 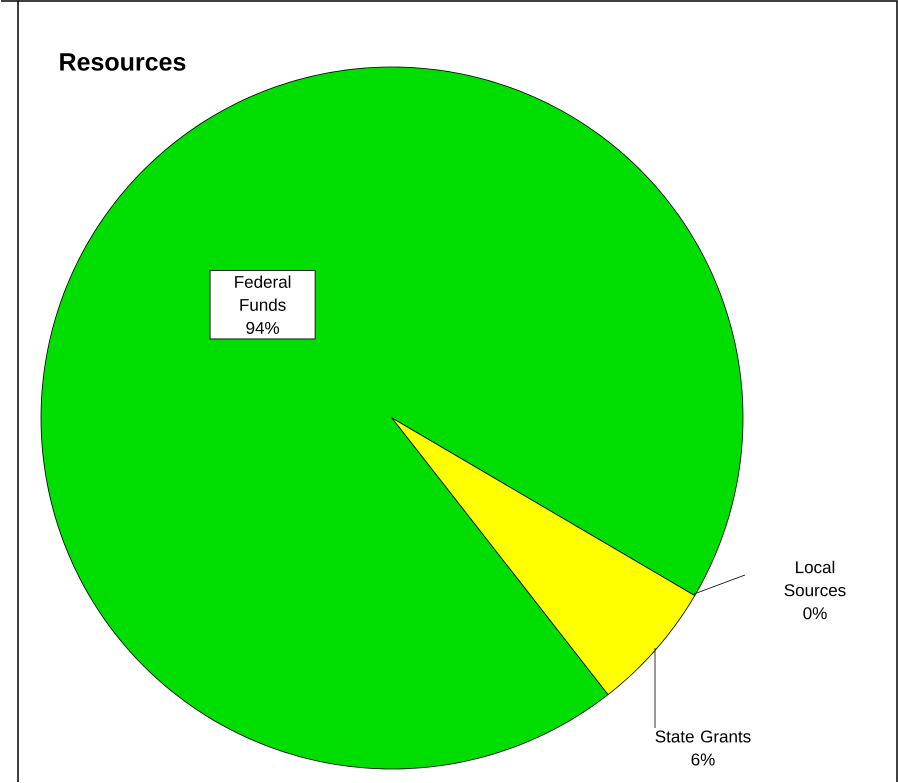 I want to click on slice-label: State Grants, so click(x=703, y=736).